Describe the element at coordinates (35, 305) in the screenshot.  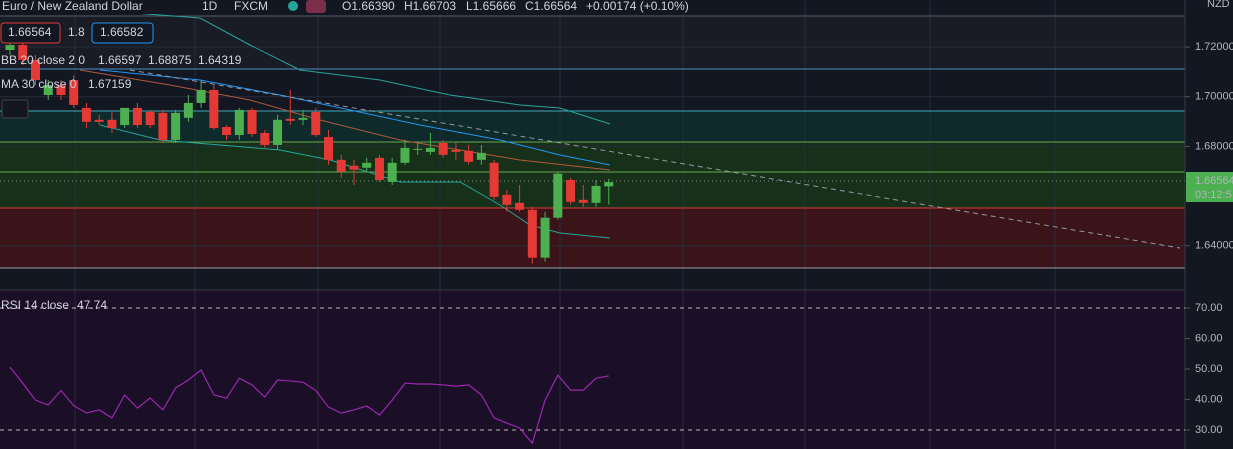
I see `rsi-label: RSI 14 close` at that location.